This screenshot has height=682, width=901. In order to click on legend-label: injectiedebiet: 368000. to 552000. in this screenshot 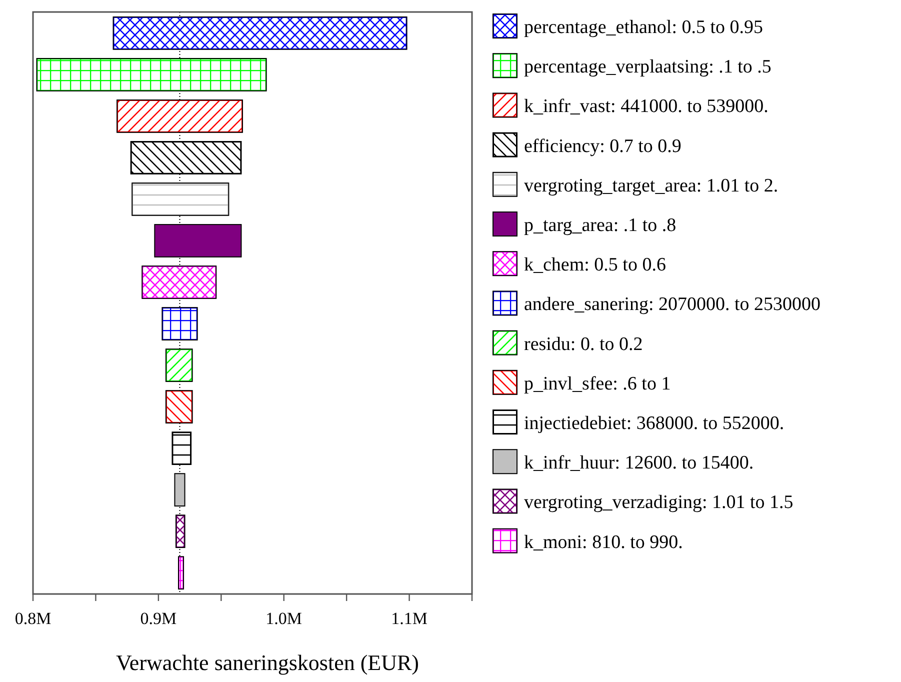, I will do `click(654, 423)`.